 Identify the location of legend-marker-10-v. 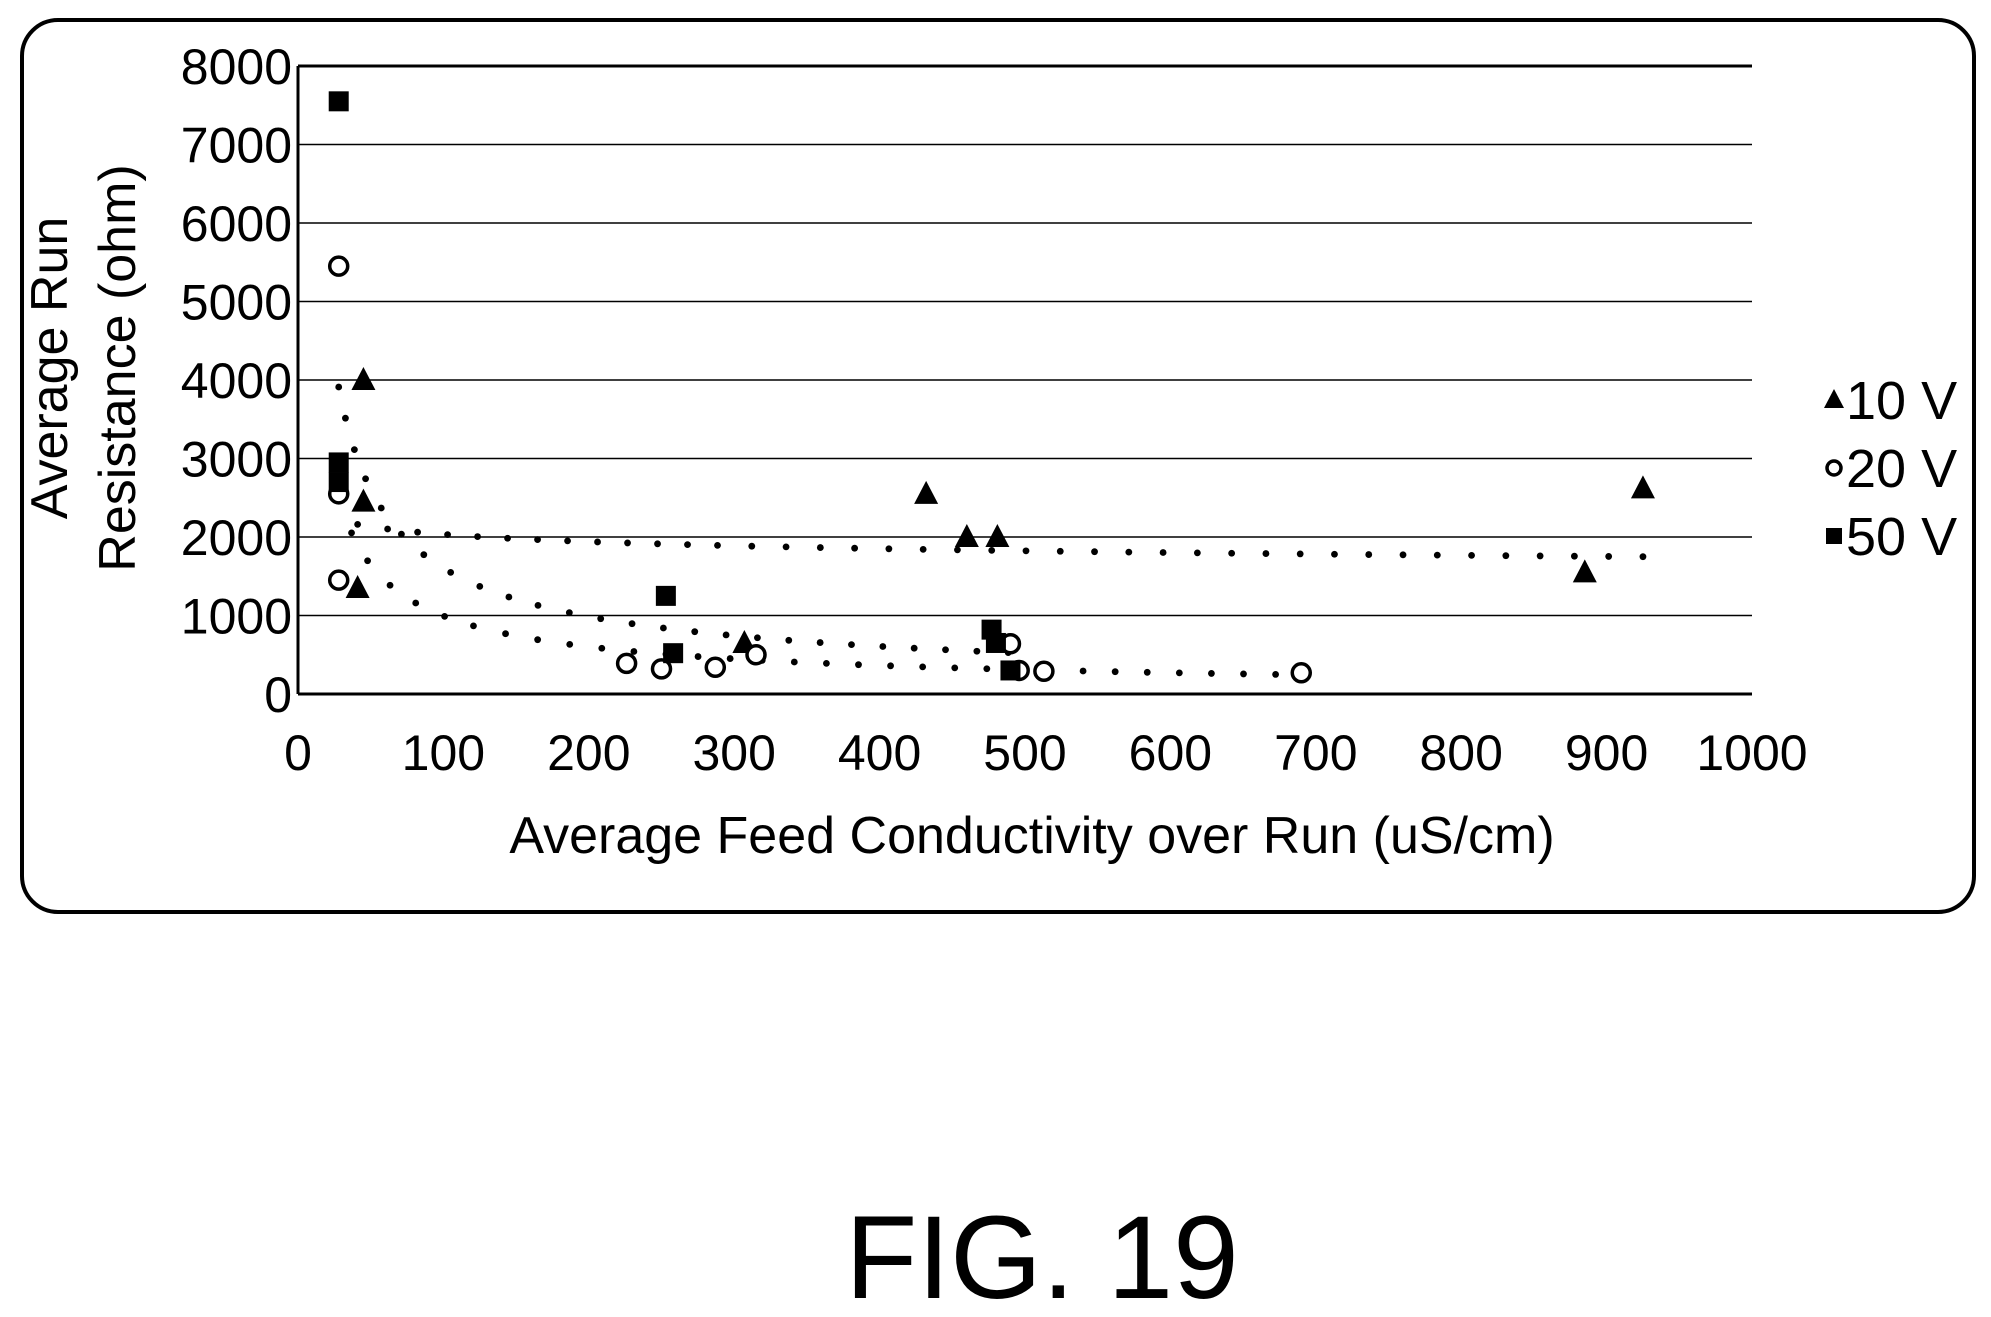
(1834, 398).